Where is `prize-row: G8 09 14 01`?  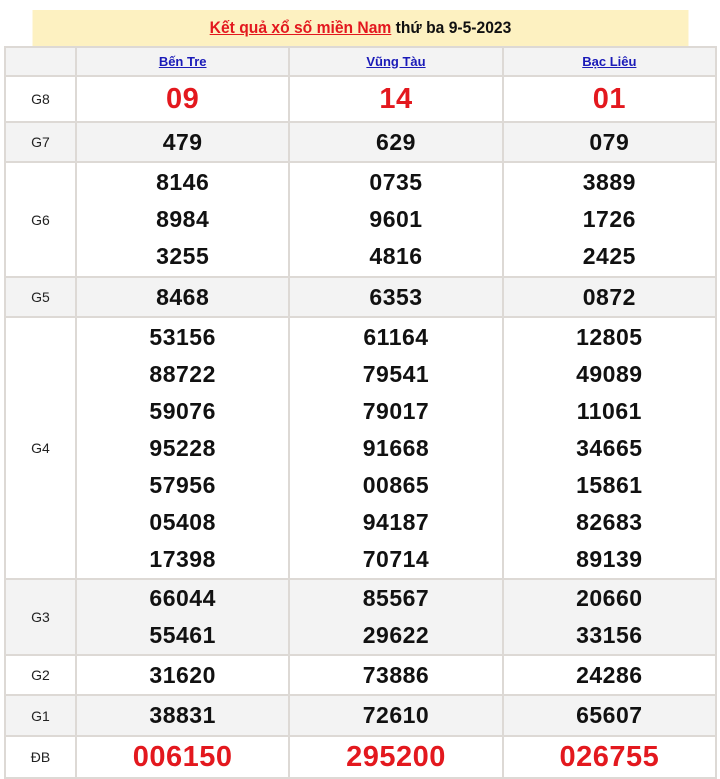 prize-row: G8 09 14 01 is located at coordinates (361, 99).